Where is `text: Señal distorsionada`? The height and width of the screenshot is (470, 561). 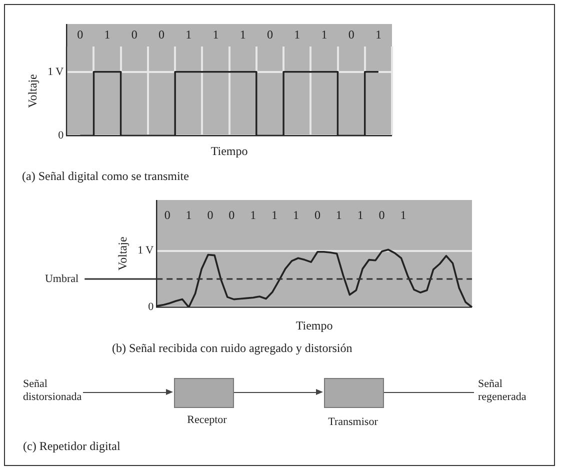
text: Señal distorsionada is located at coordinates (53, 391).